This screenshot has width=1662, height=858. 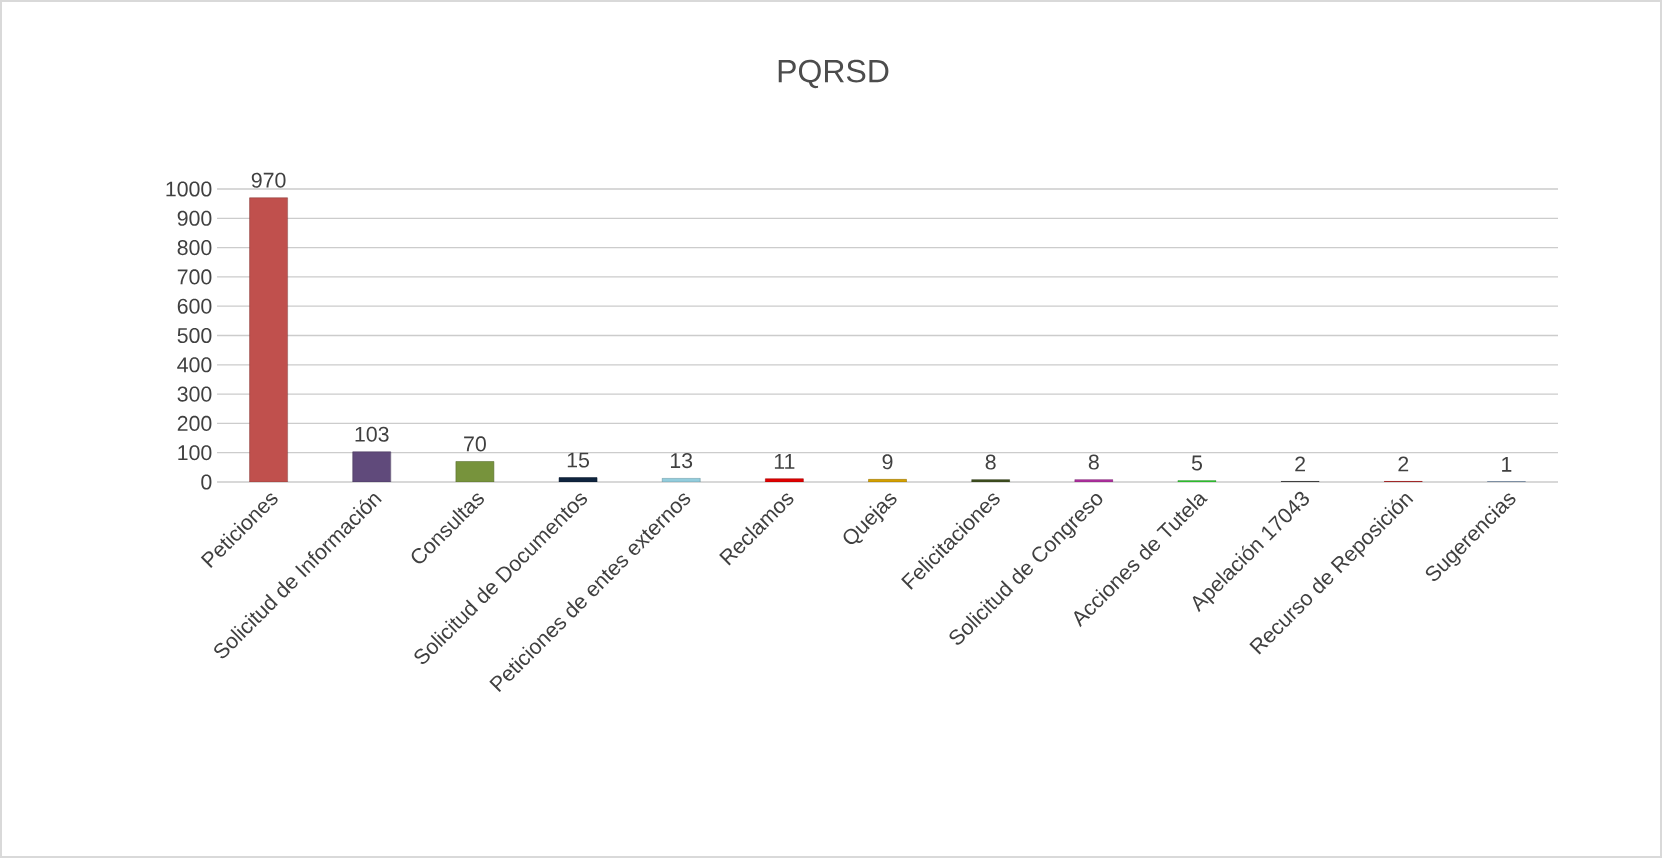 I want to click on data-label: 70, so click(x=475, y=444).